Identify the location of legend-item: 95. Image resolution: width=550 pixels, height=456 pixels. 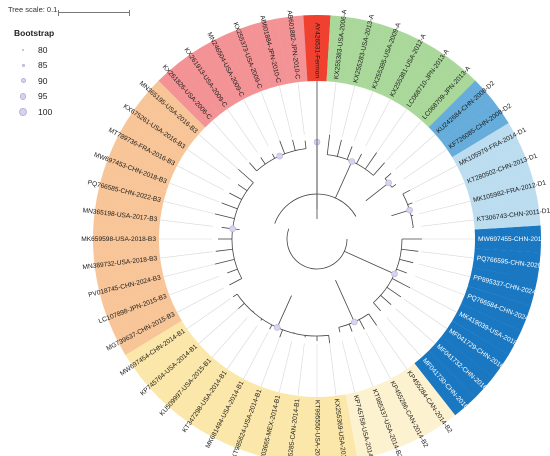
(31, 97).